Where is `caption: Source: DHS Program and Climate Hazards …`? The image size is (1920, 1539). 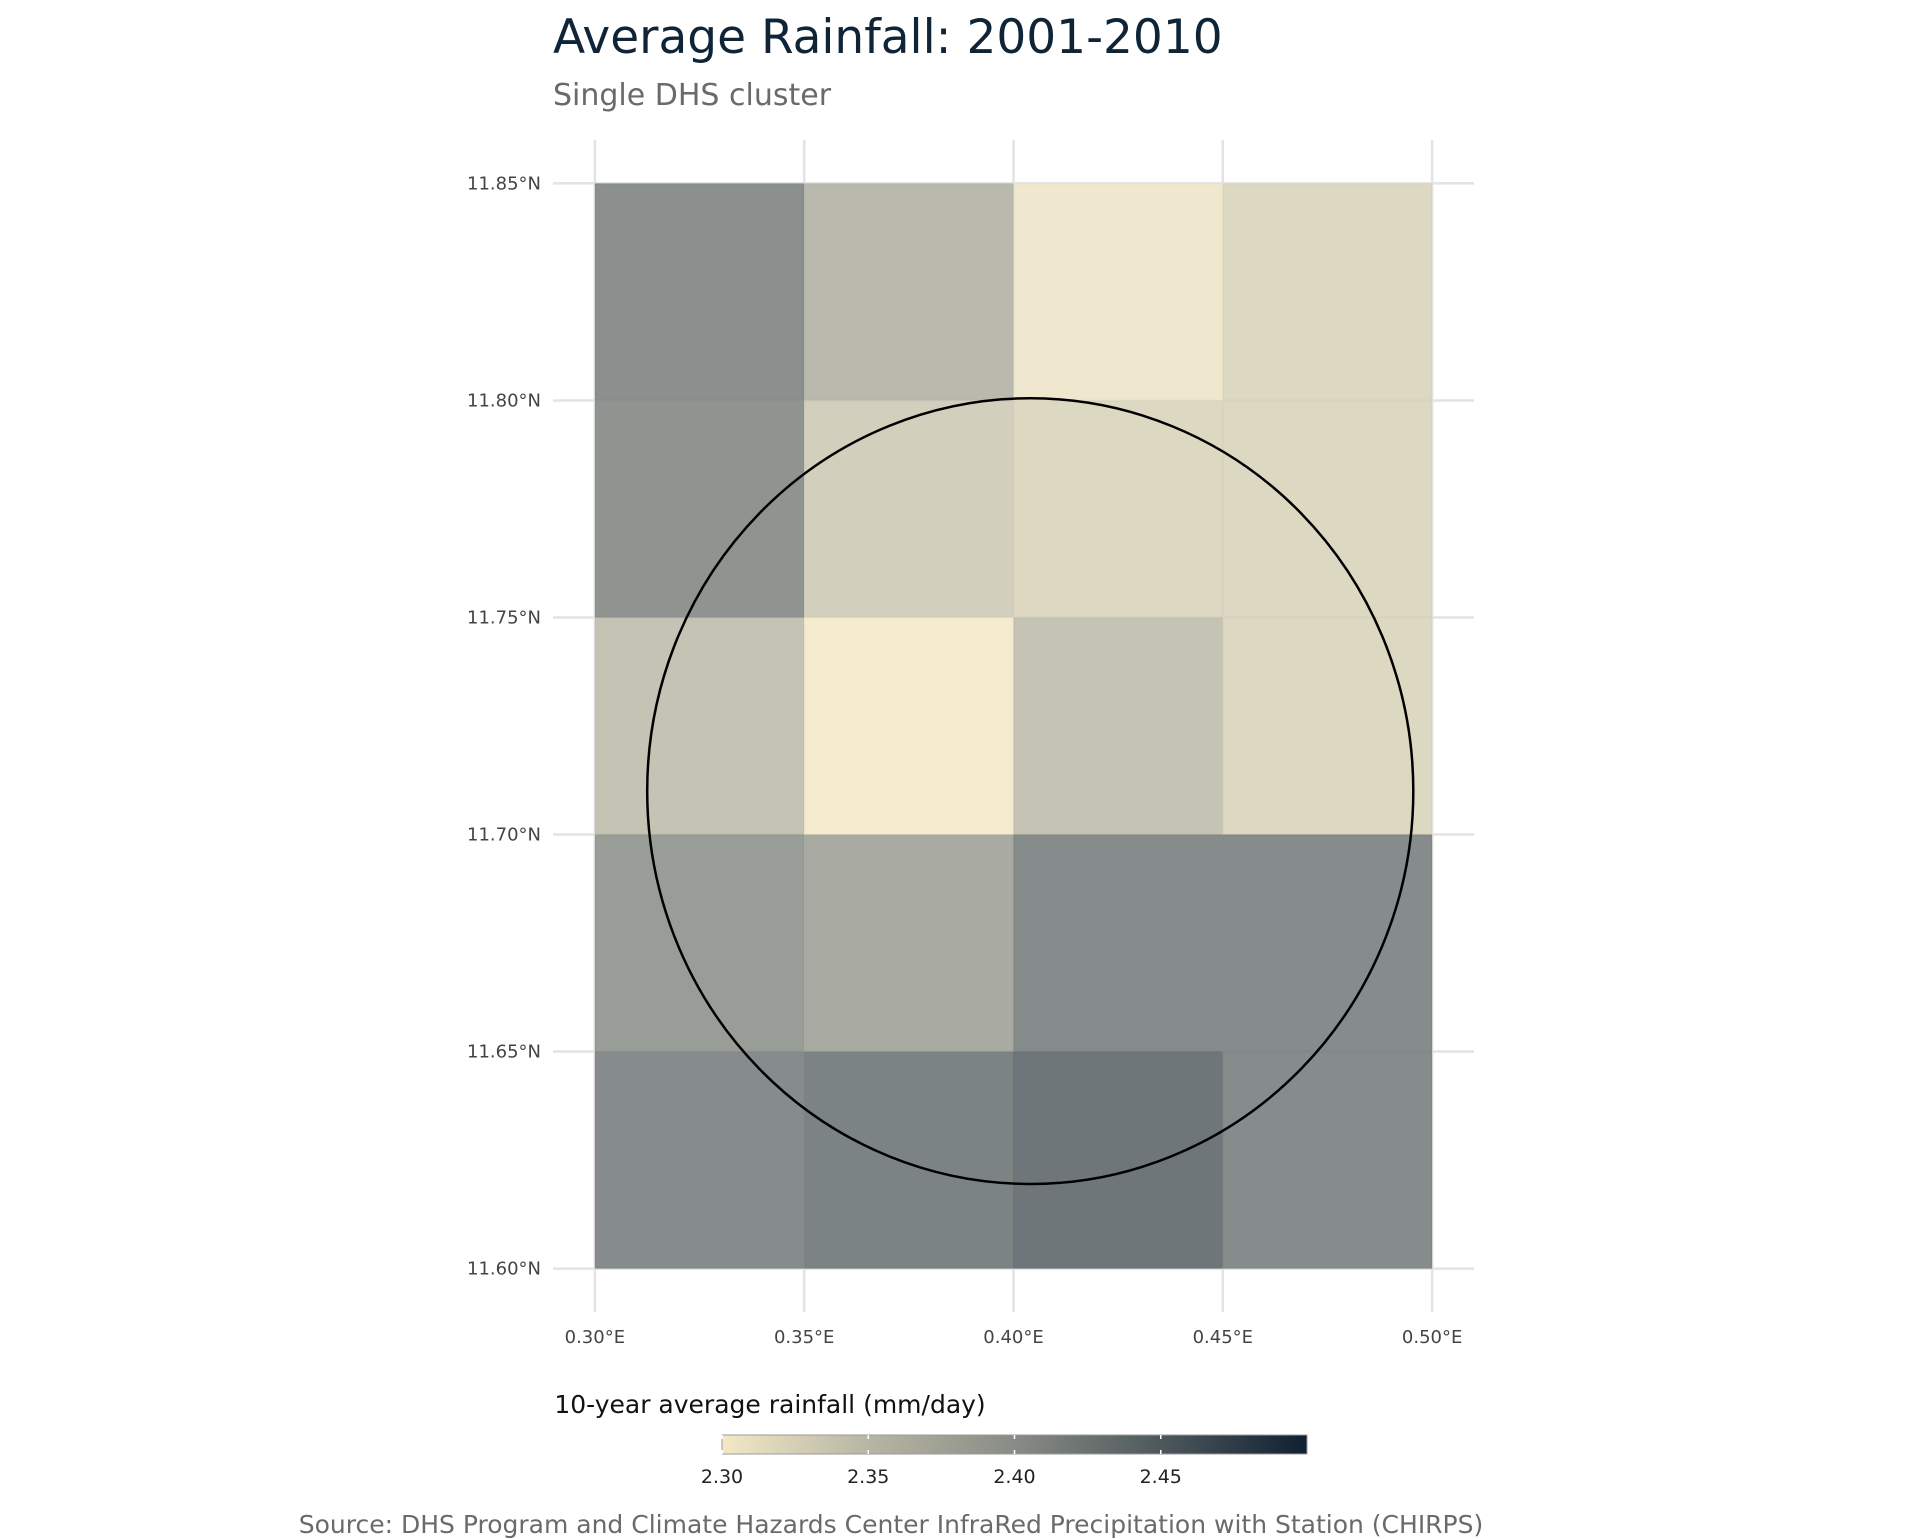 caption: Source: DHS Program and Climate Hazards … is located at coordinates (891, 1524).